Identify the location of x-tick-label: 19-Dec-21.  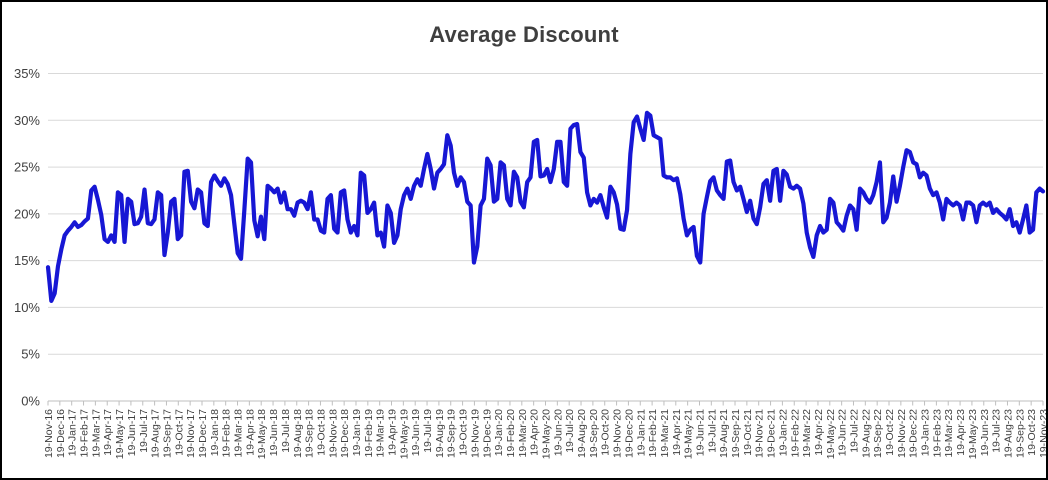
(772, 433).